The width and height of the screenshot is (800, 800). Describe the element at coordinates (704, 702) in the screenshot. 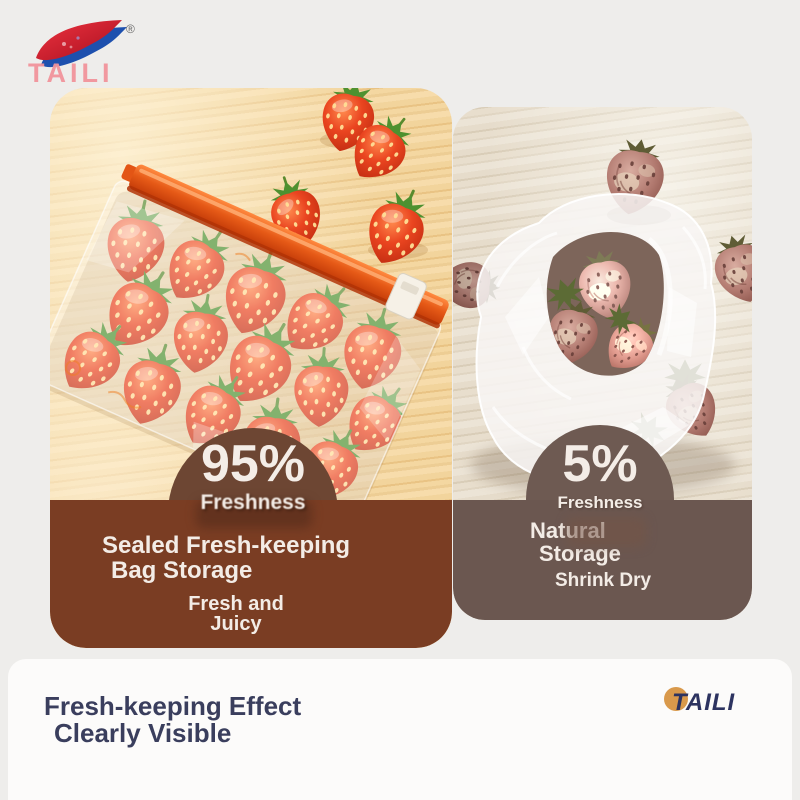

I see `brand-wordmark-bottom: TAILI` at that location.